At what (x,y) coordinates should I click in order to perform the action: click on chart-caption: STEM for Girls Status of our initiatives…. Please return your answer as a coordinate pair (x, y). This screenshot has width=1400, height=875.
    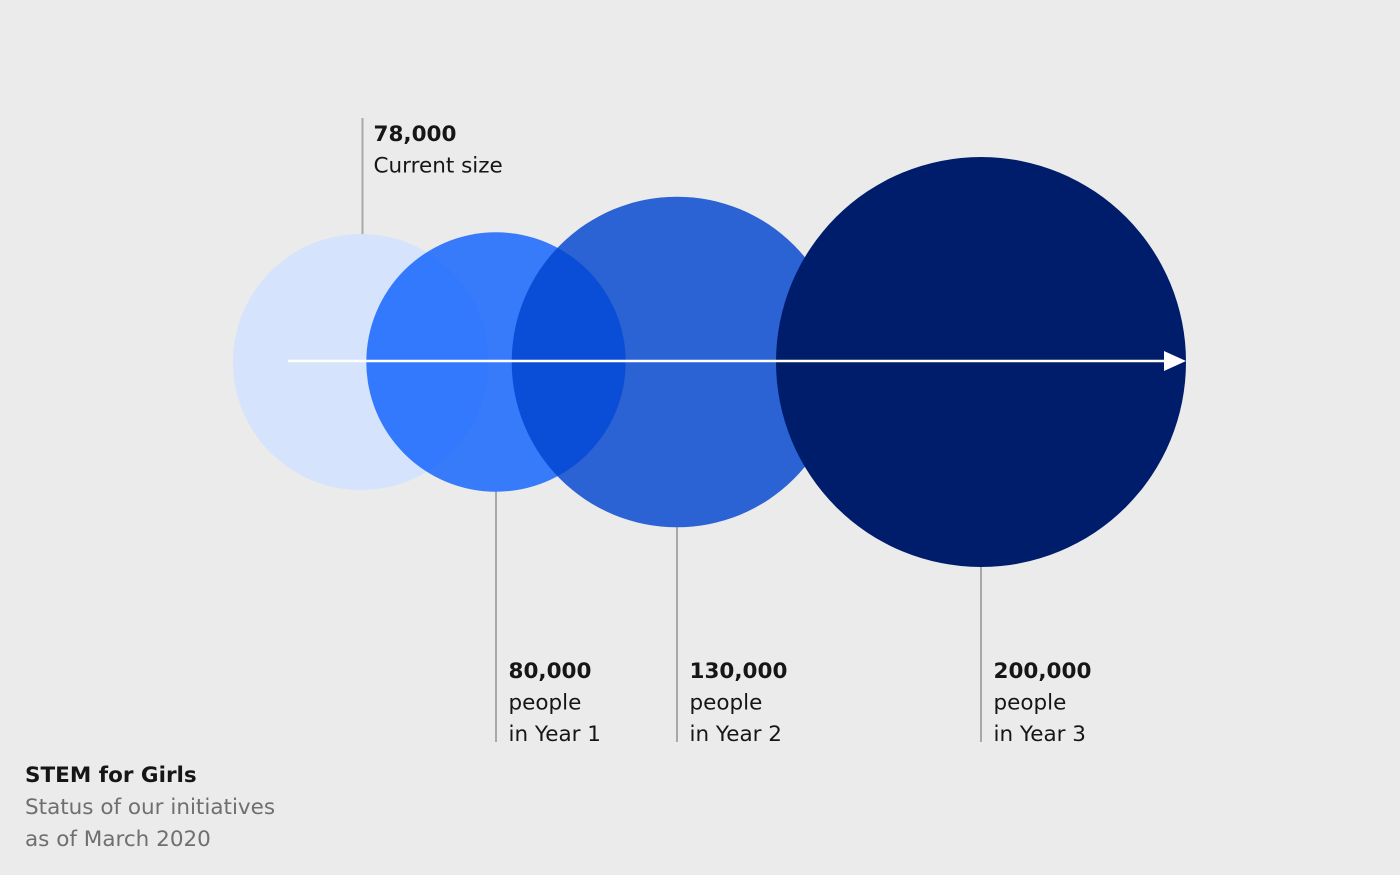
    Looking at the image, I should click on (150, 808).